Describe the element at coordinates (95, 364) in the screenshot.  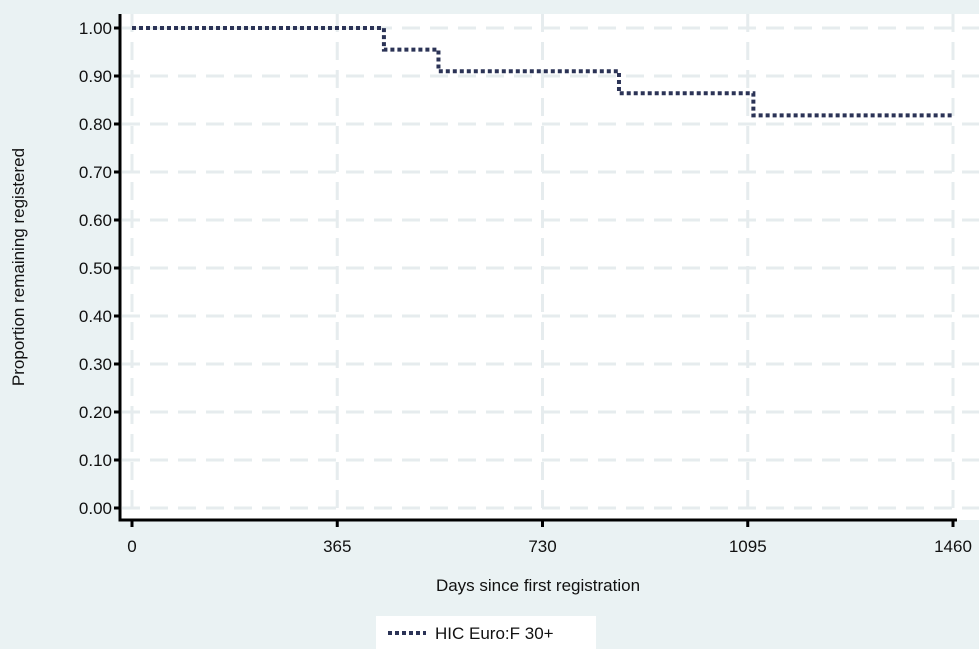
I see `y-tick-label: 0.30` at that location.